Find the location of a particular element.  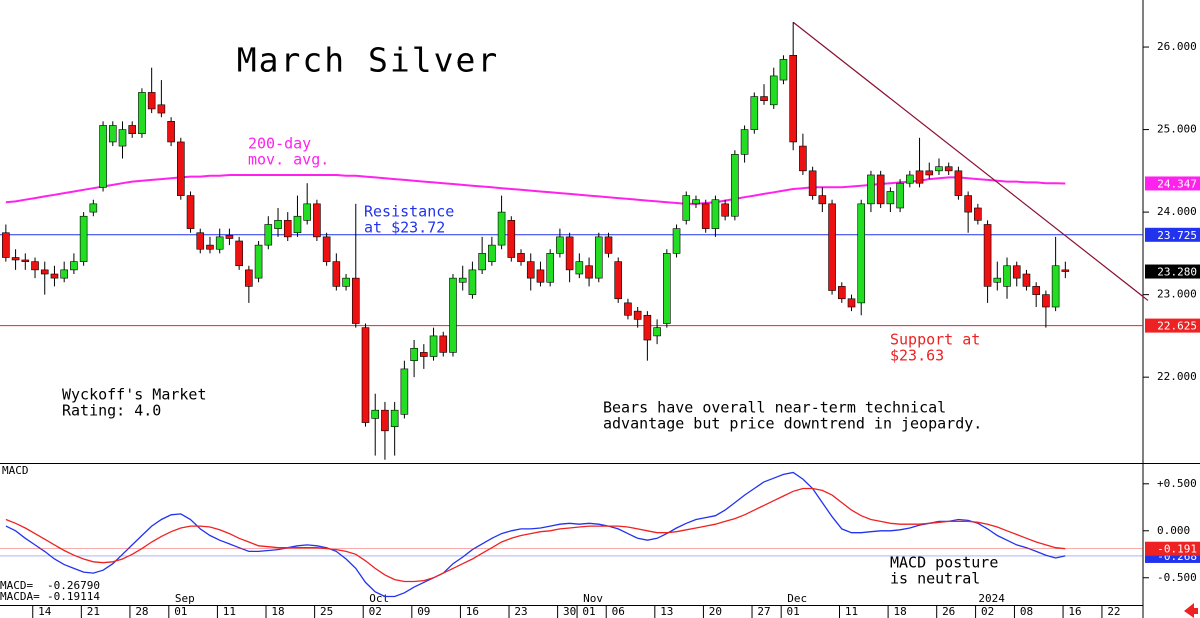

x-tick-label: 20 is located at coordinates (715, 611).